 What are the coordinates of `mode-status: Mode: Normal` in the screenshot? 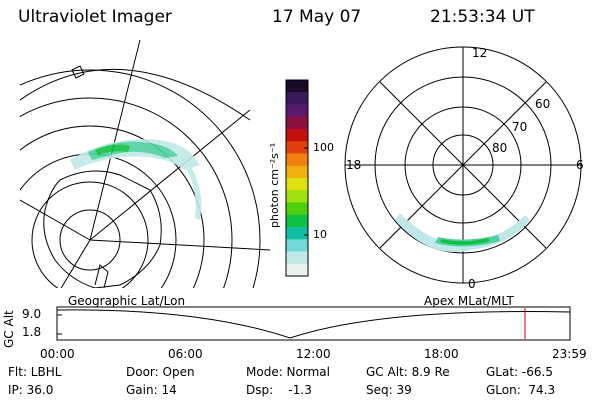 It's located at (288, 372).